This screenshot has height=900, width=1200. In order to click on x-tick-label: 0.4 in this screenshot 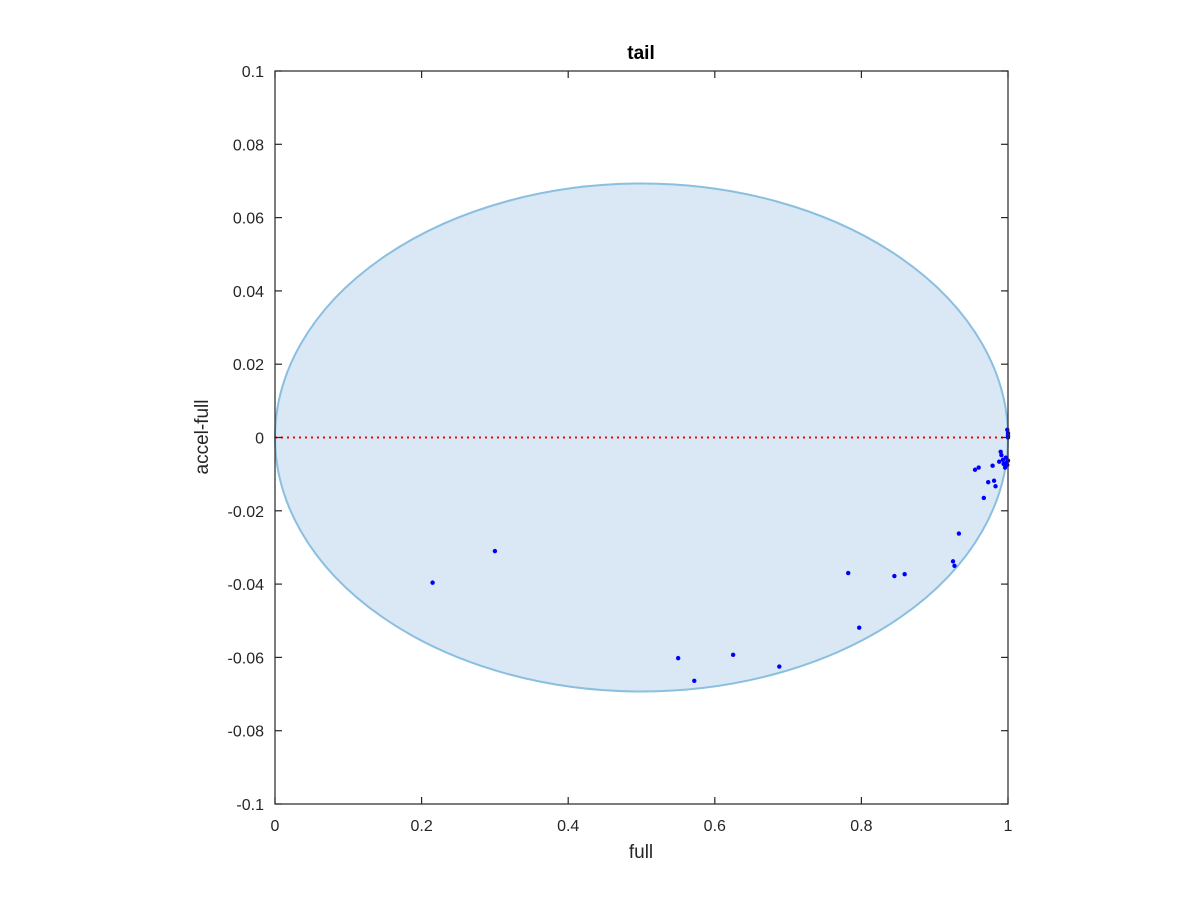, I will do `click(568, 826)`.